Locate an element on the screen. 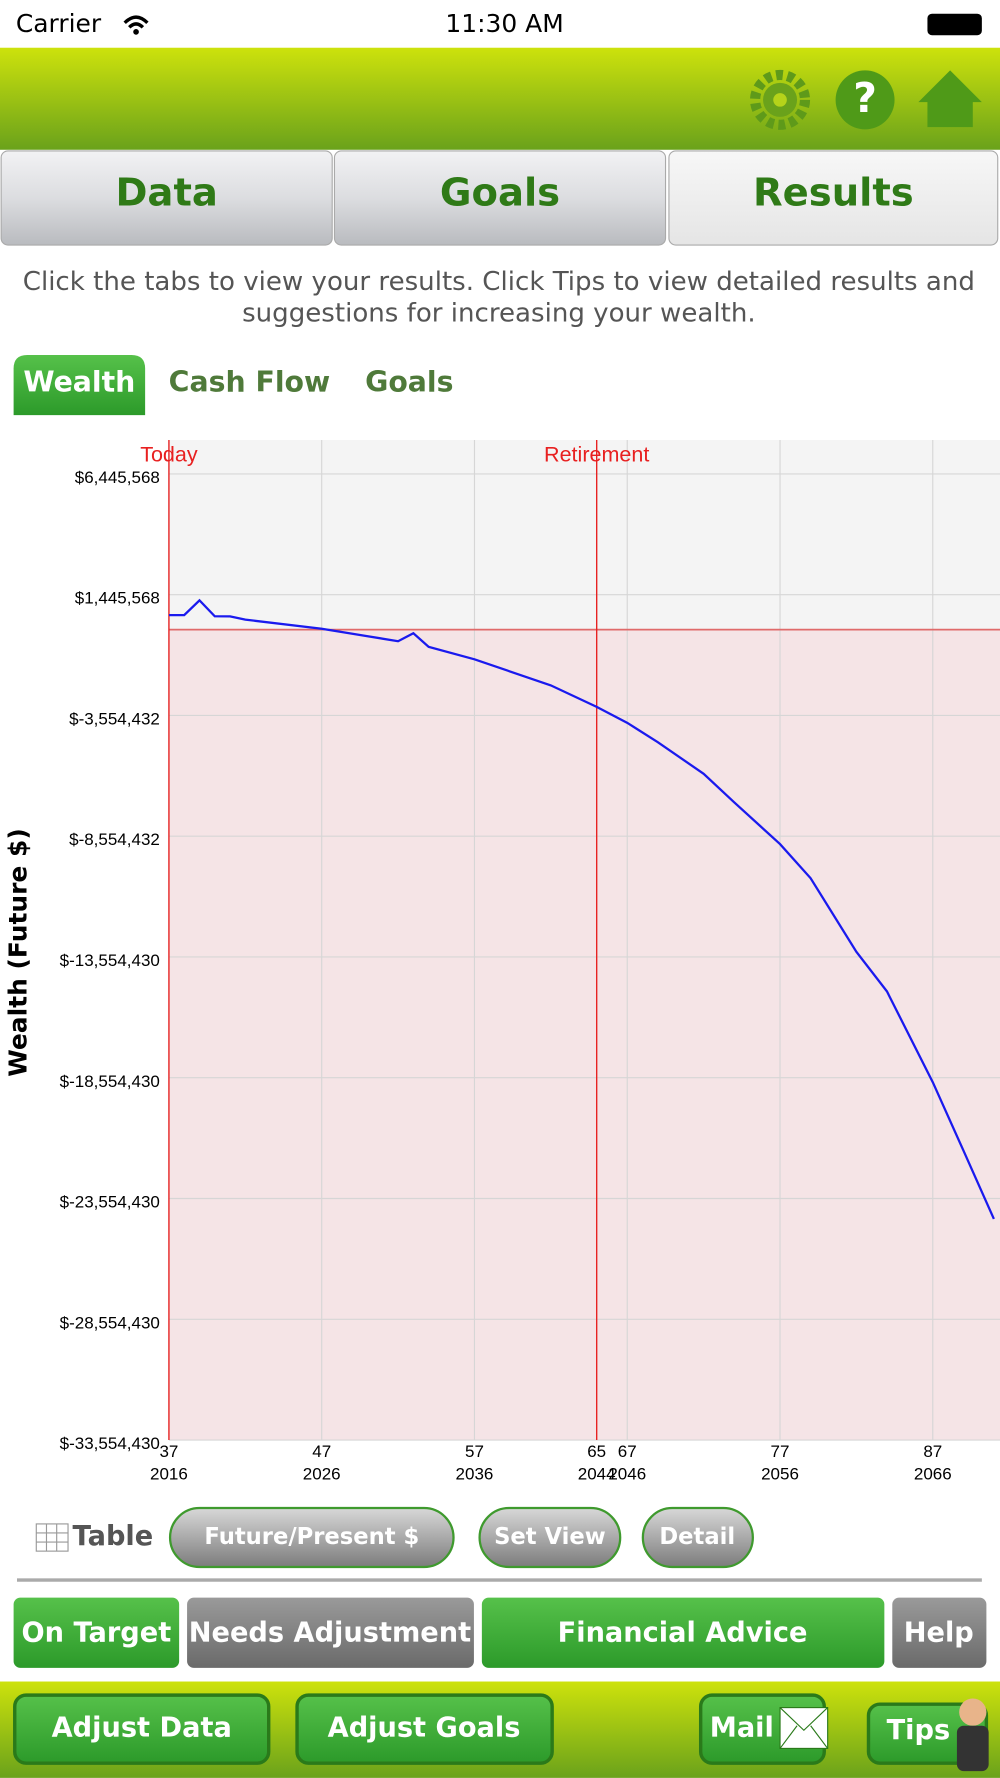  adjust-data-button is located at coordinates (142, 1729).